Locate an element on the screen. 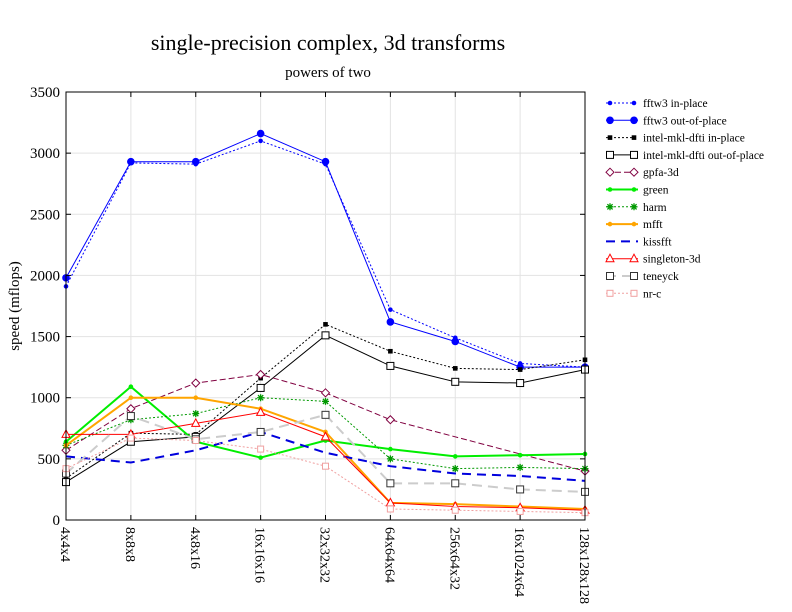 Image resolution: width=792 pixels, height=612 pixels. x-tick-label: 16x16x16 is located at coordinates (259, 555).